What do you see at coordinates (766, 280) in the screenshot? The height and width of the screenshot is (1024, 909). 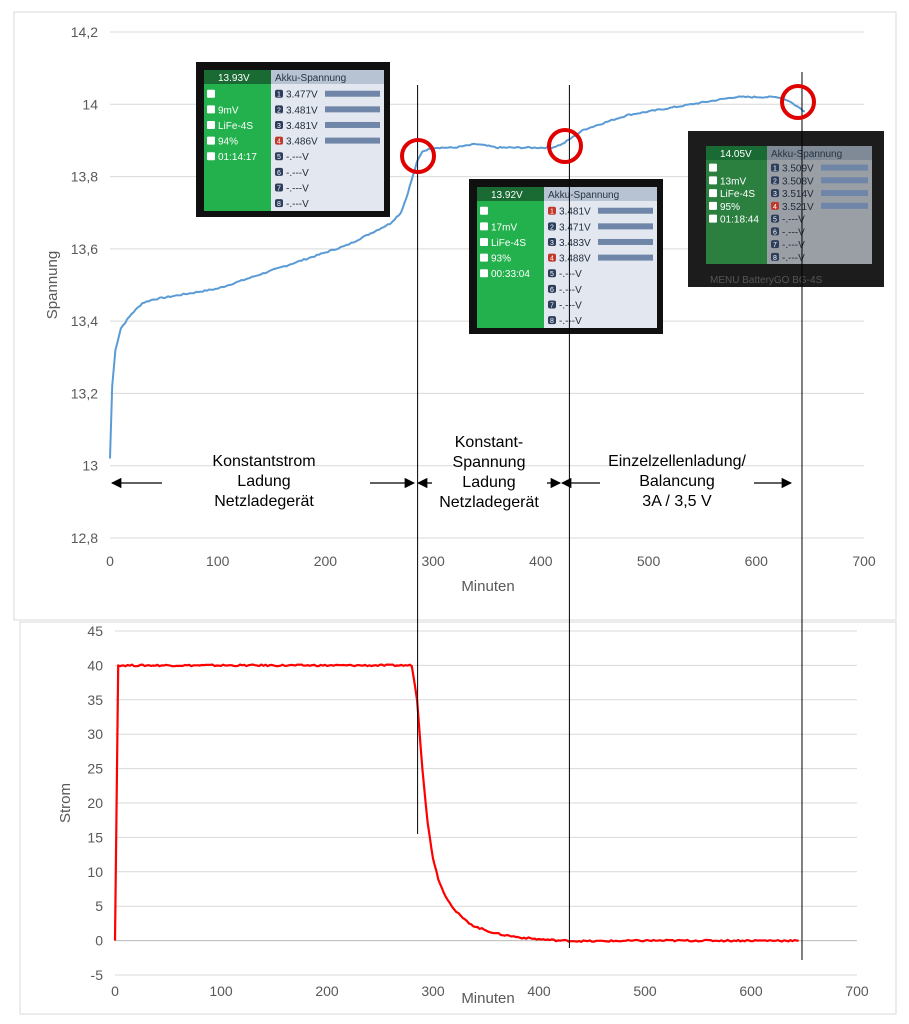 I see `screen-footer: MENU BatteryGO BG-4S` at bounding box center [766, 280].